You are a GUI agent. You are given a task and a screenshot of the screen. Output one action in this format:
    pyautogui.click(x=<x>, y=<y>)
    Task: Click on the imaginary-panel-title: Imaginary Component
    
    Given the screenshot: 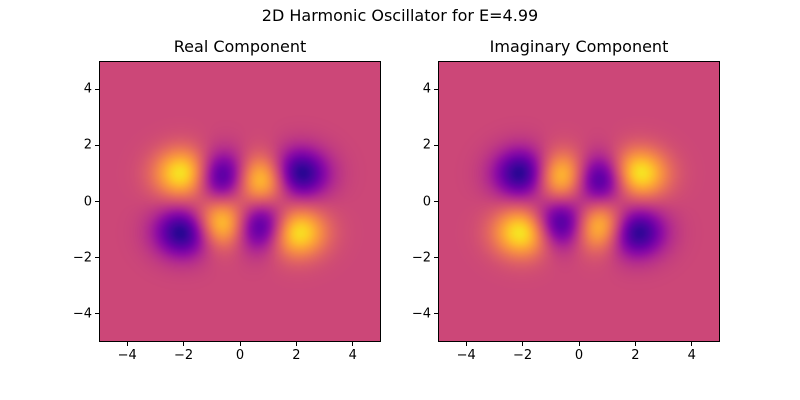 What is the action you would take?
    pyautogui.click(x=579, y=46)
    